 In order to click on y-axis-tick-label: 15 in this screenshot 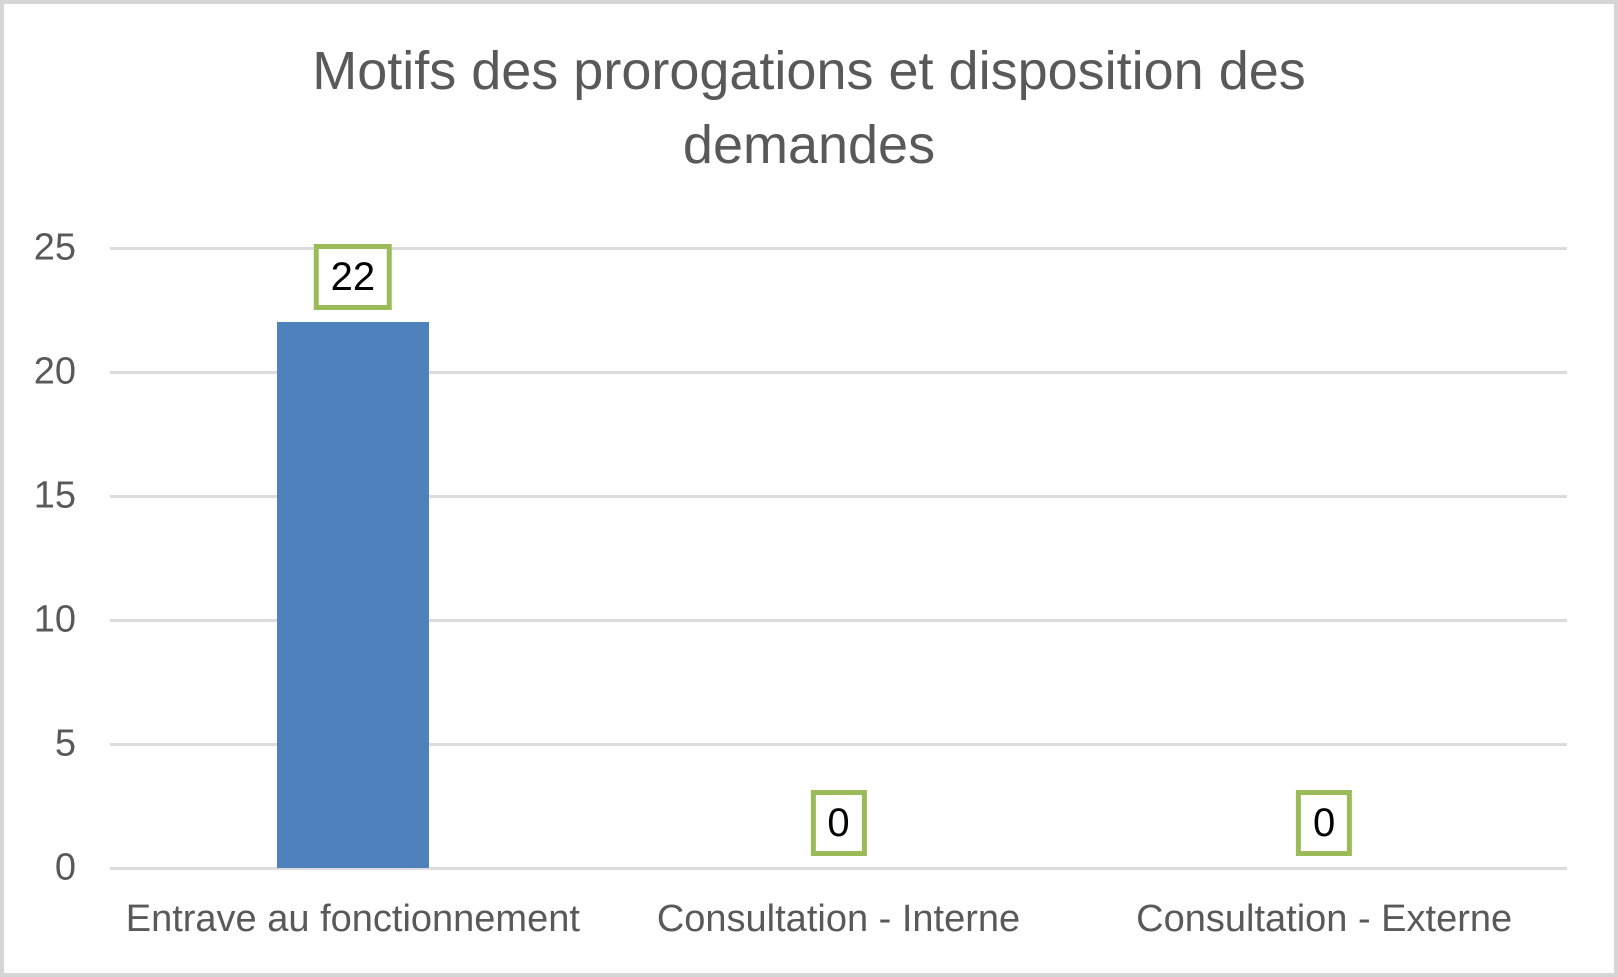, I will do `click(54, 495)`.